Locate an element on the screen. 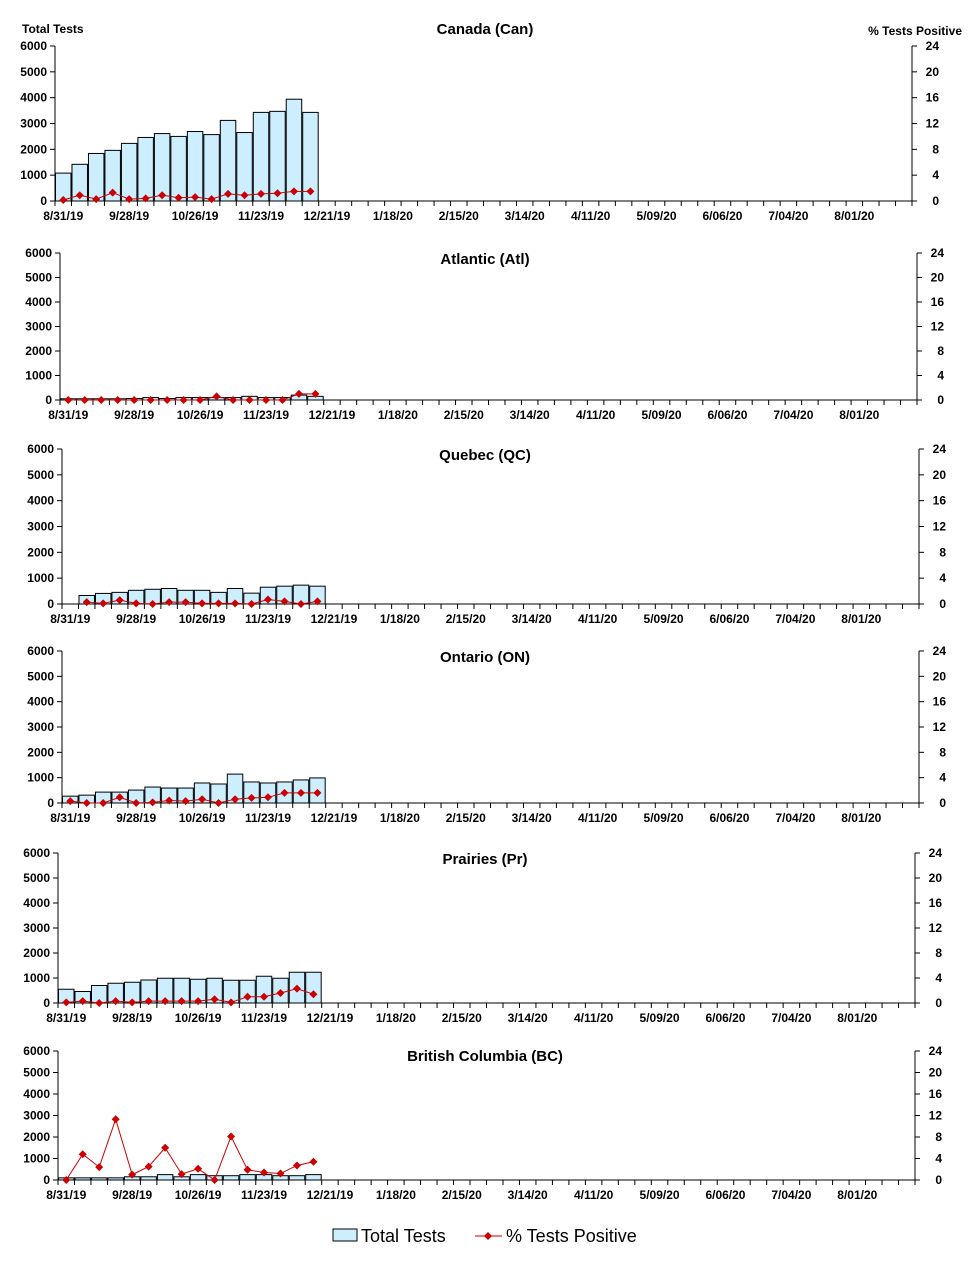  y2-tick-label: 24 is located at coordinates (936, 853).